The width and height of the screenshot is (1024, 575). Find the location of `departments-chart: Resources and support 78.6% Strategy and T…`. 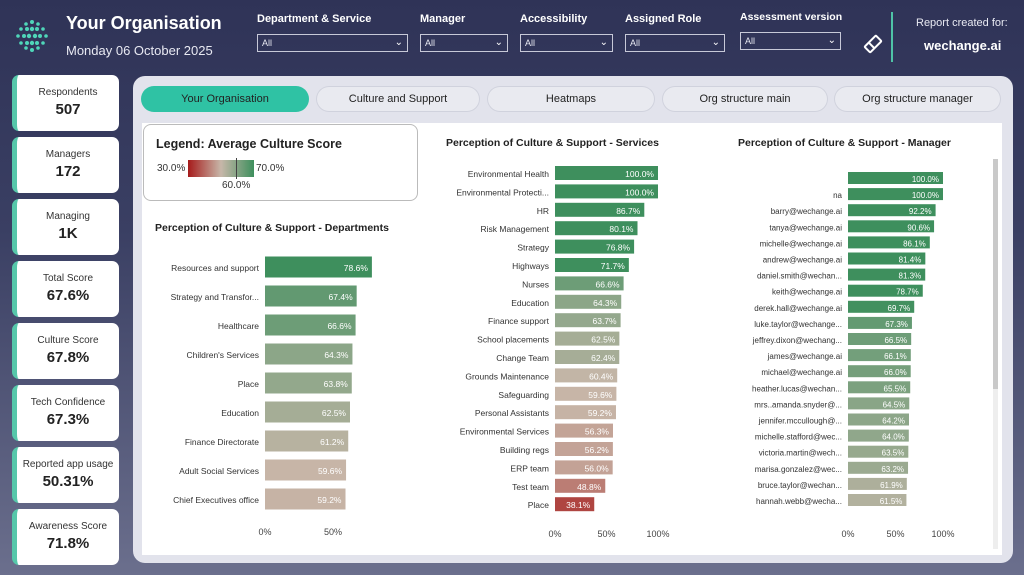

departments-chart: Resources and support 78.6% Strategy and T… is located at coordinates (271, 396).